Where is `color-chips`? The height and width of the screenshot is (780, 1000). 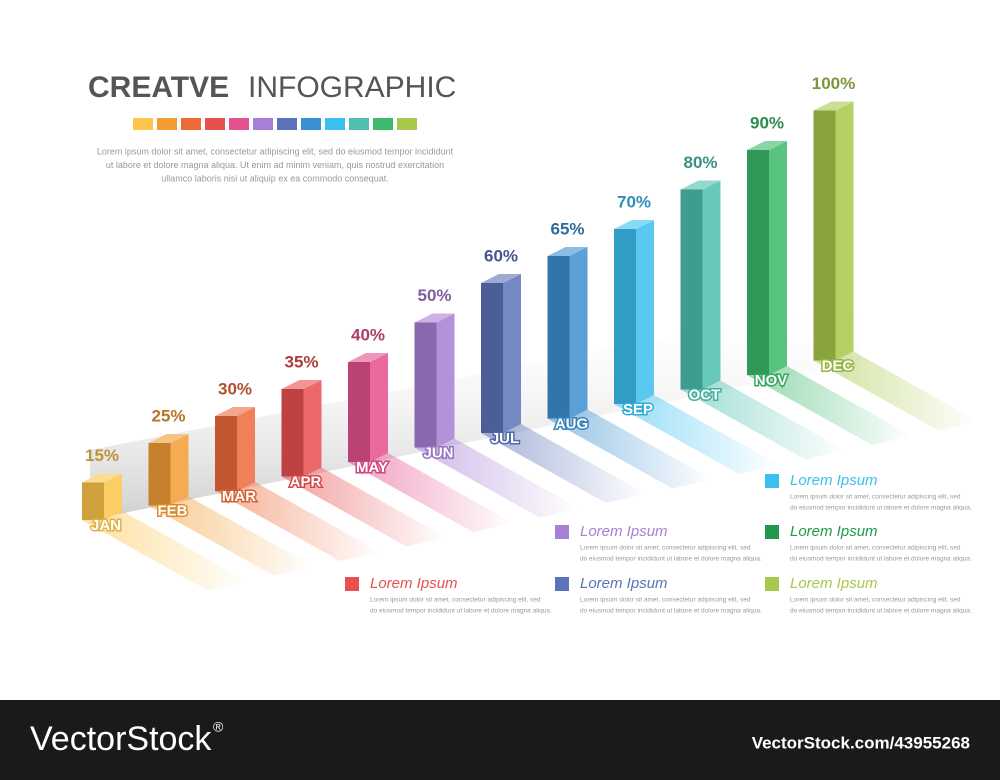
color-chips is located at coordinates (275, 124).